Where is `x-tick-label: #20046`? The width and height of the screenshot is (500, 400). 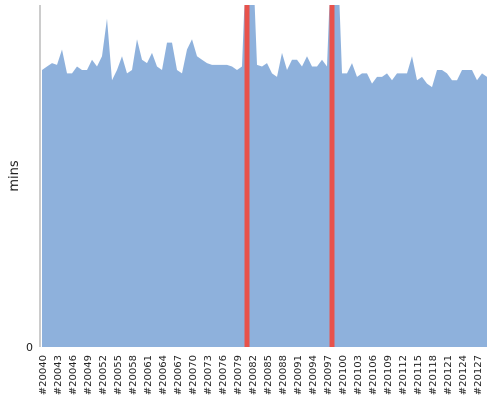 x-tick-label: #20046 is located at coordinates (73, 375).